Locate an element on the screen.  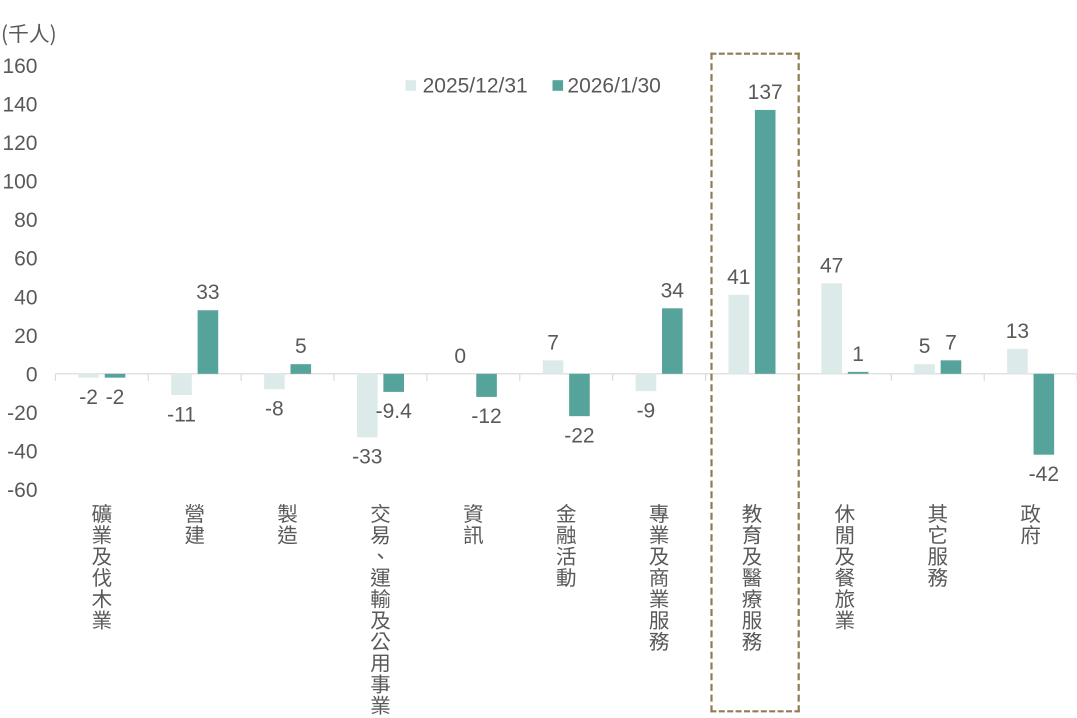
svg-text: 120 is located at coordinates (19, 143).